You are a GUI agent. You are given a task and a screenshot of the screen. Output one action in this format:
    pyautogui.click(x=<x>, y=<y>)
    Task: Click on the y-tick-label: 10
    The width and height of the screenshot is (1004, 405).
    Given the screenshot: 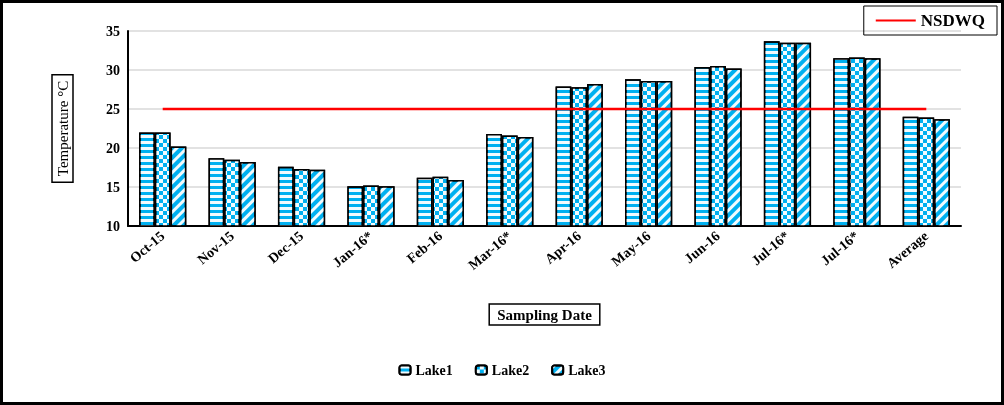 What is the action you would take?
    pyautogui.click(x=113, y=226)
    